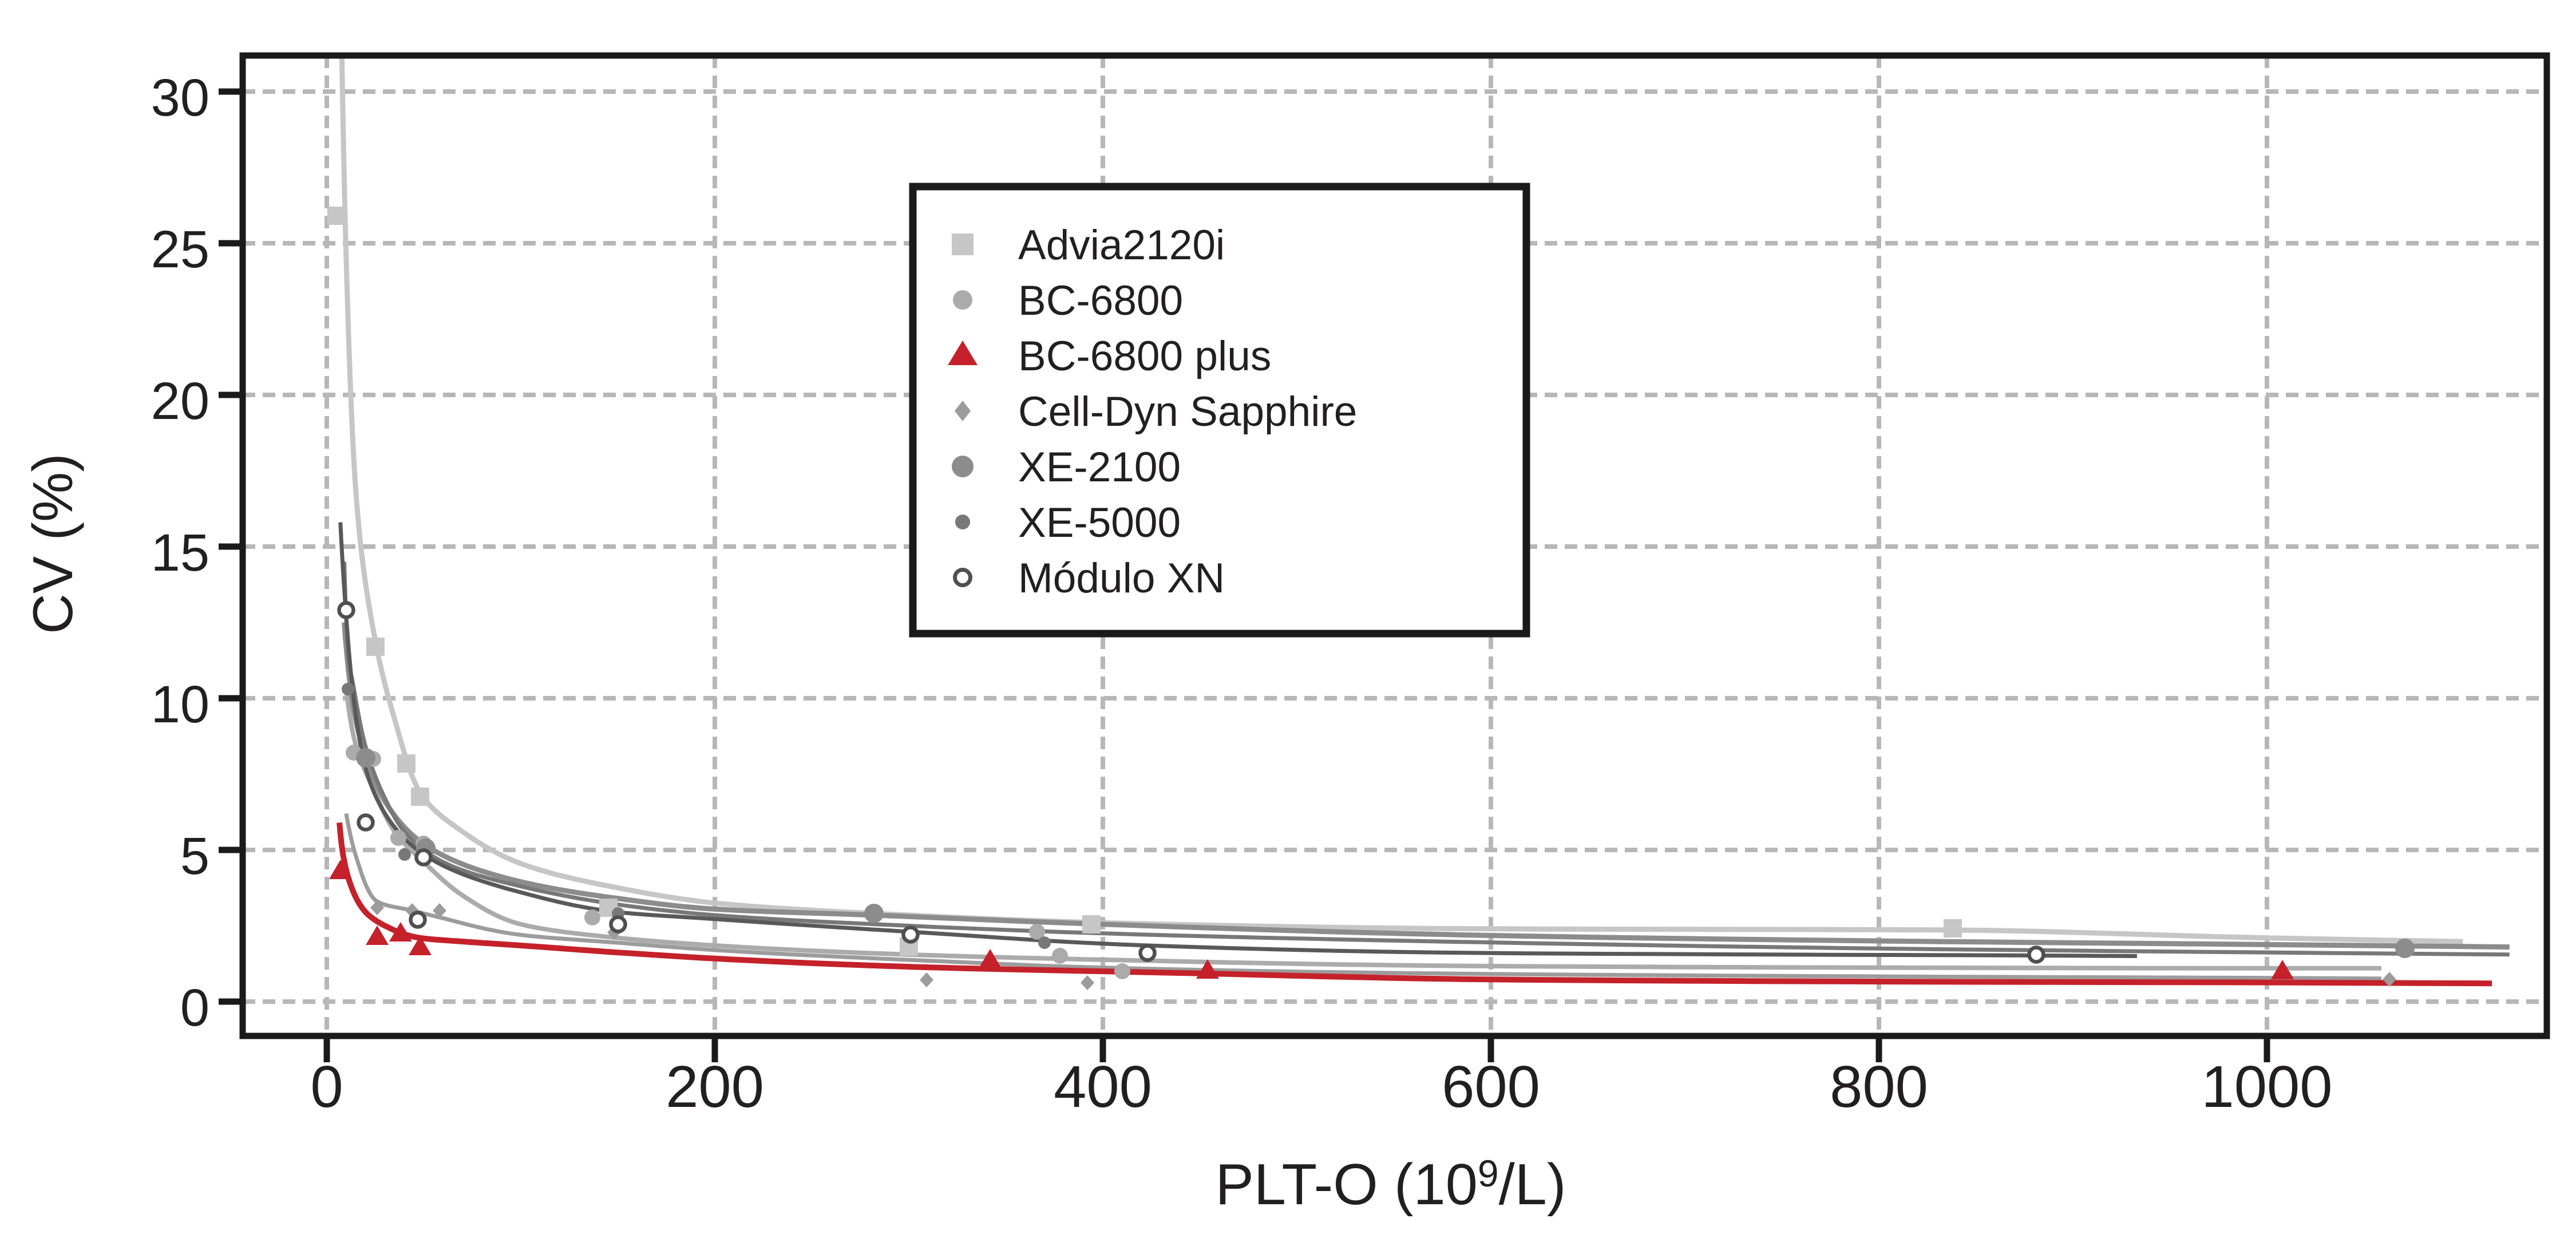 The width and height of the screenshot is (2576, 1254). Describe the element at coordinates (180, 553) in the screenshot. I see `svg-text: 15` at that location.